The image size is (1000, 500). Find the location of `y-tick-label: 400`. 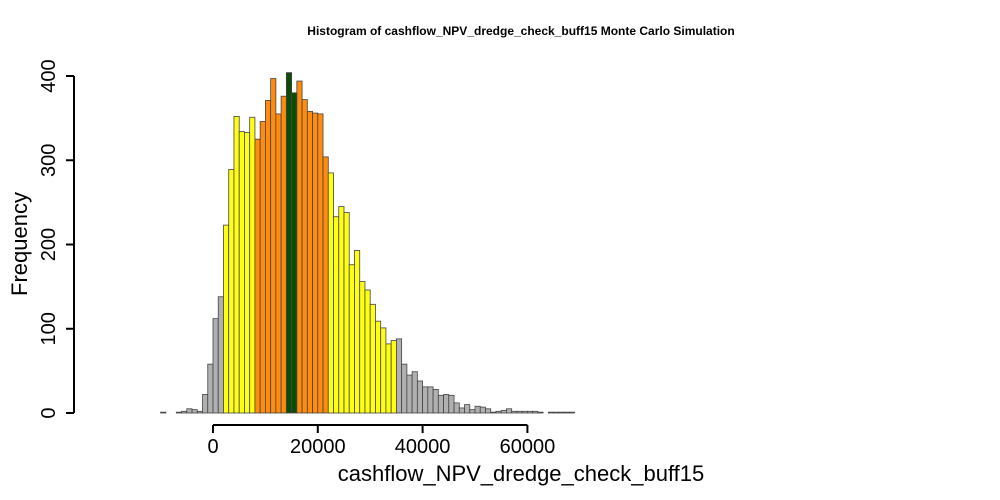

y-tick-label: 400 is located at coordinates (49, 75).